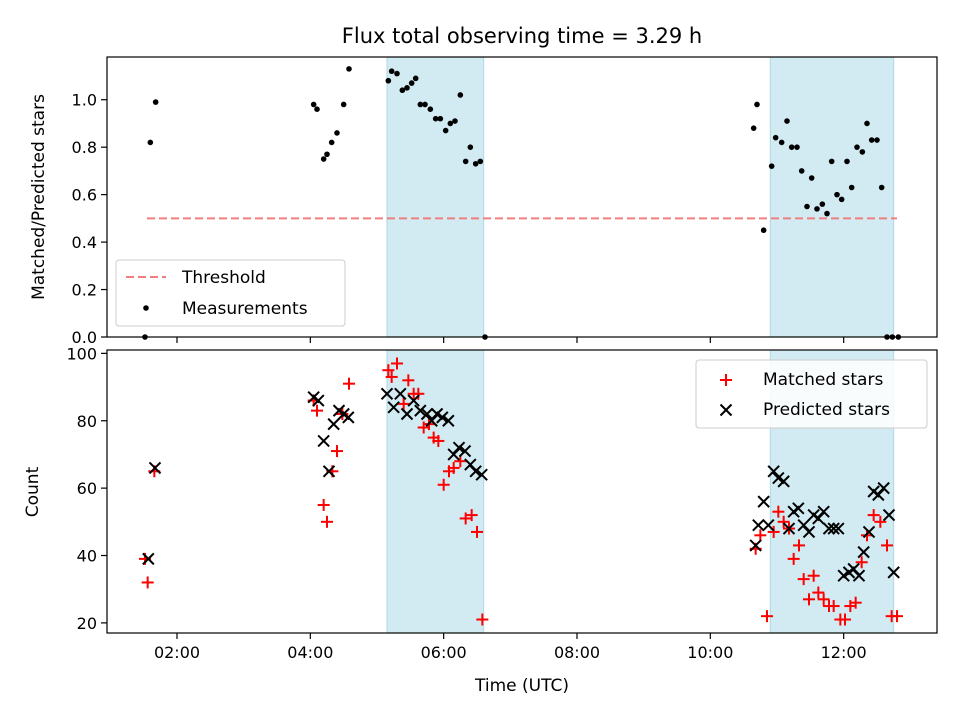 The width and height of the screenshot is (960, 720). Describe the element at coordinates (510, 340) in the screenshot. I see `ratio-x-ticks` at that location.